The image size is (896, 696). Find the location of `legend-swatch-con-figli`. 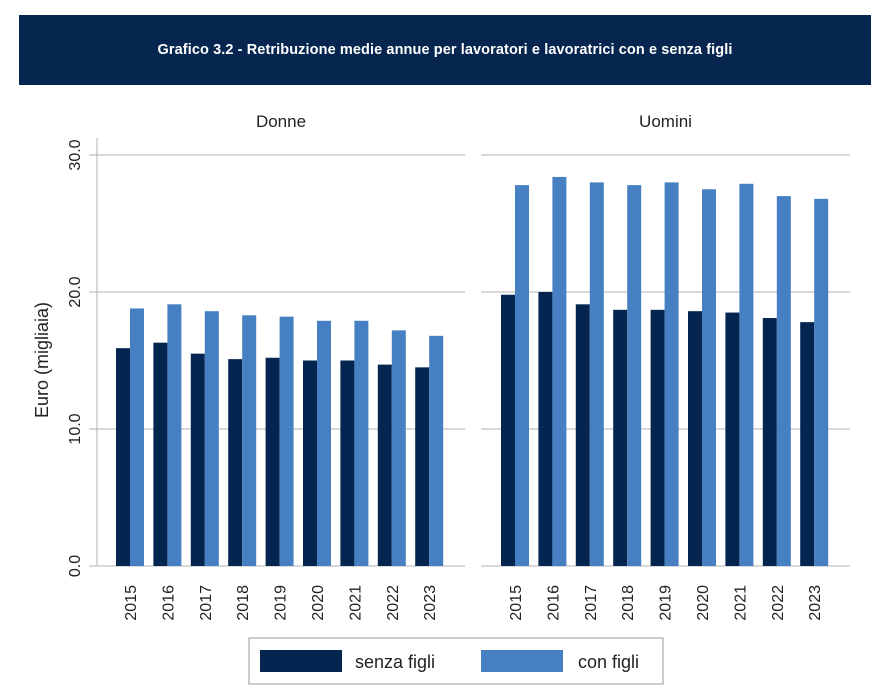

legend-swatch-con-figli is located at coordinates (522, 661).